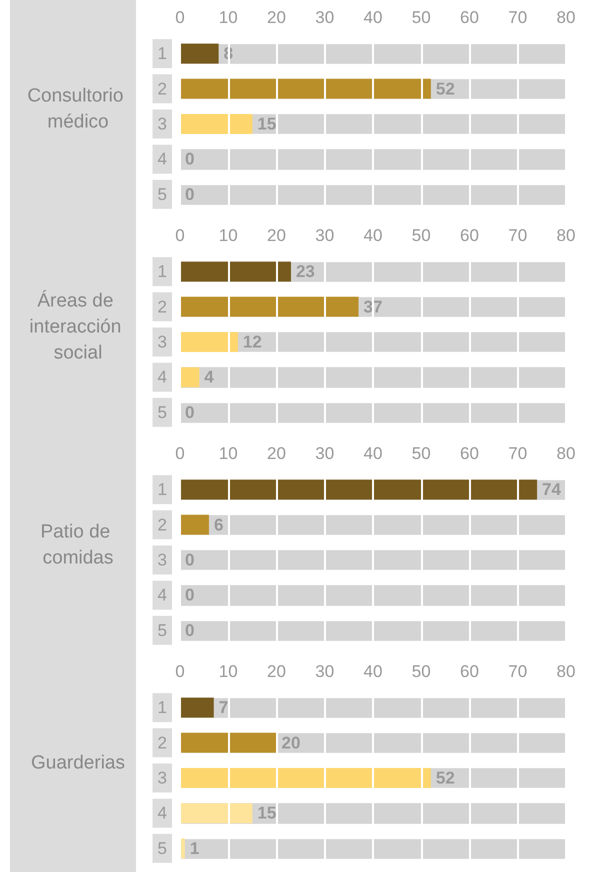  Describe the element at coordinates (209, 377) in the screenshot. I see `data-label: 4` at that location.